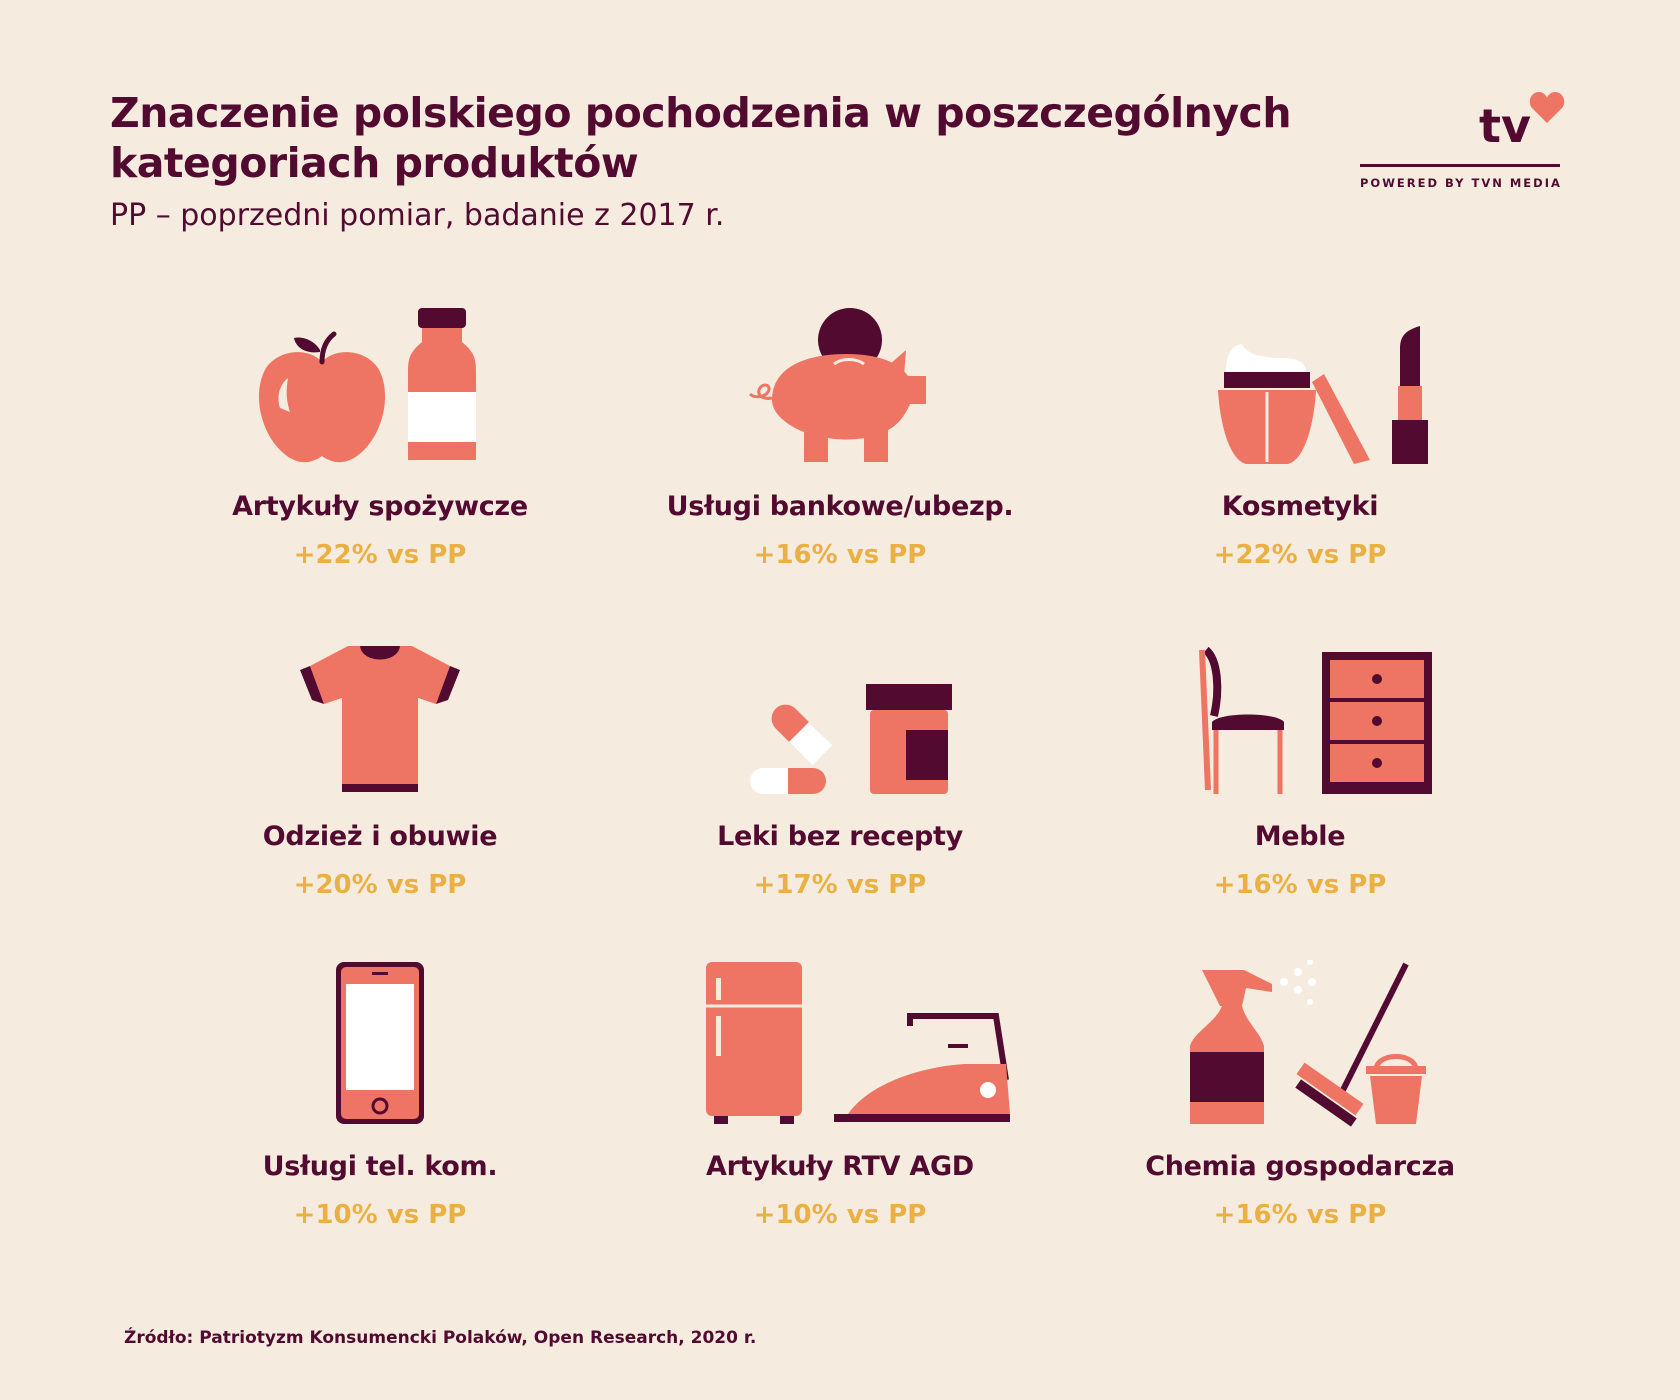 The height and width of the screenshot is (1400, 1680). I want to click on category-label: Artykuły spożywcze, so click(380, 506).